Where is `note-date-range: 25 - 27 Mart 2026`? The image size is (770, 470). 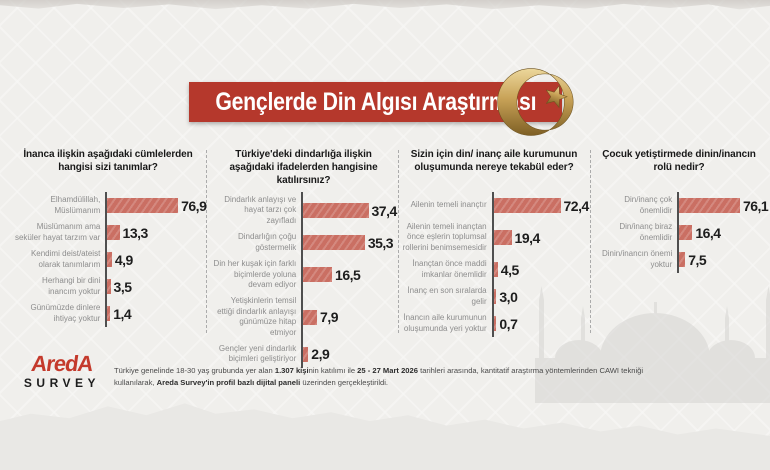 note-date-range: 25 - 27 Mart 2026 is located at coordinates (387, 370).